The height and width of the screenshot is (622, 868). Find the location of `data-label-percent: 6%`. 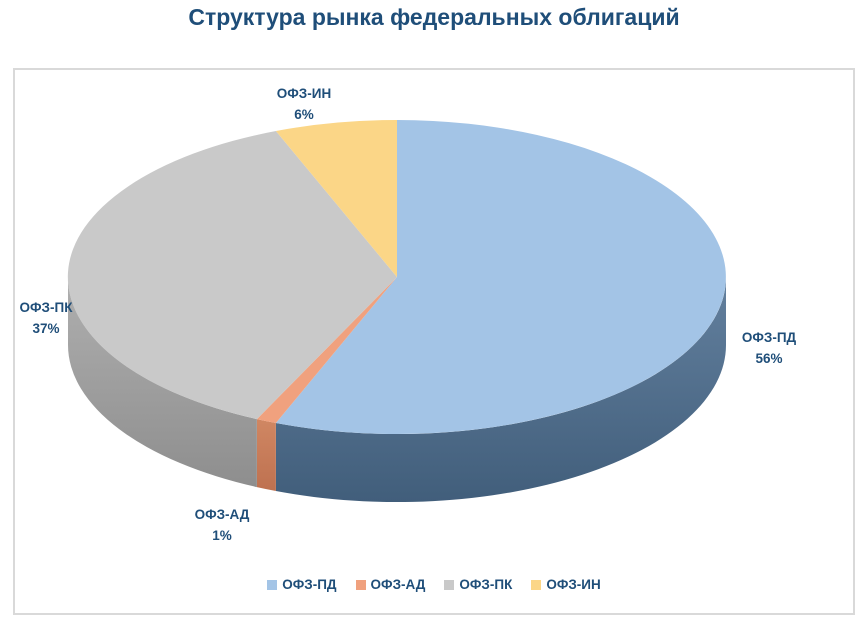

data-label-percent: 6% is located at coordinates (304, 114).